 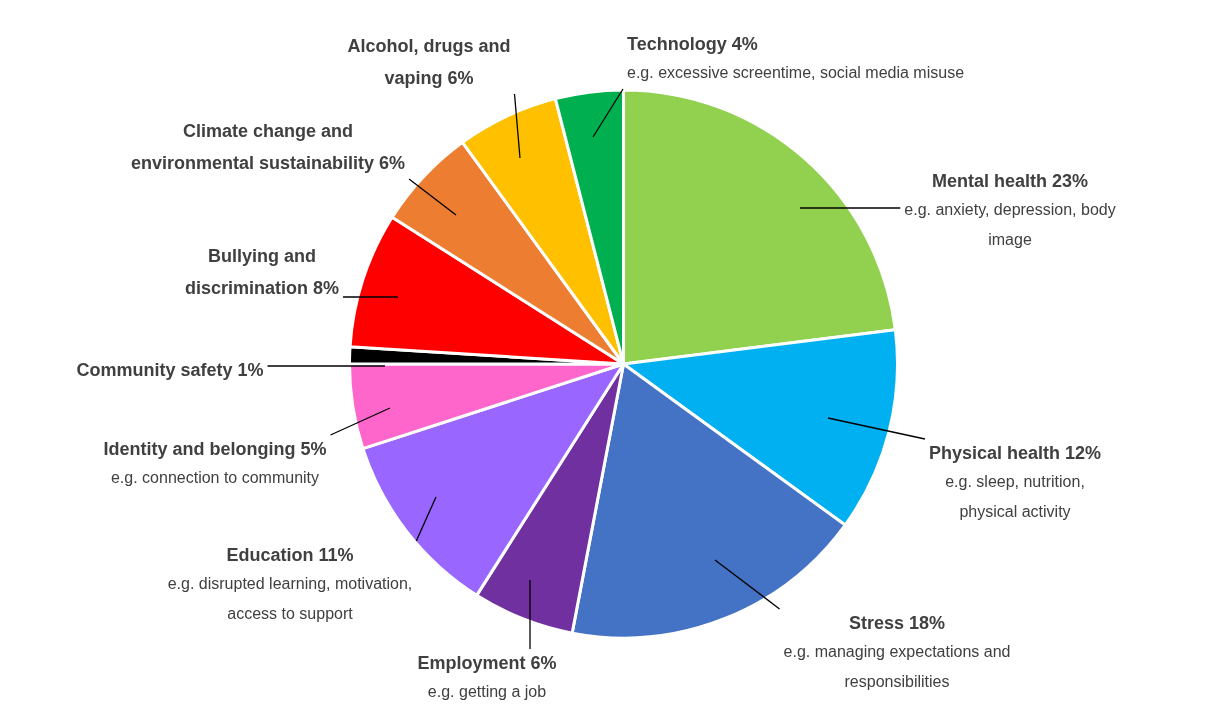 I want to click on text: e.g. getting a job, so click(x=487, y=692).